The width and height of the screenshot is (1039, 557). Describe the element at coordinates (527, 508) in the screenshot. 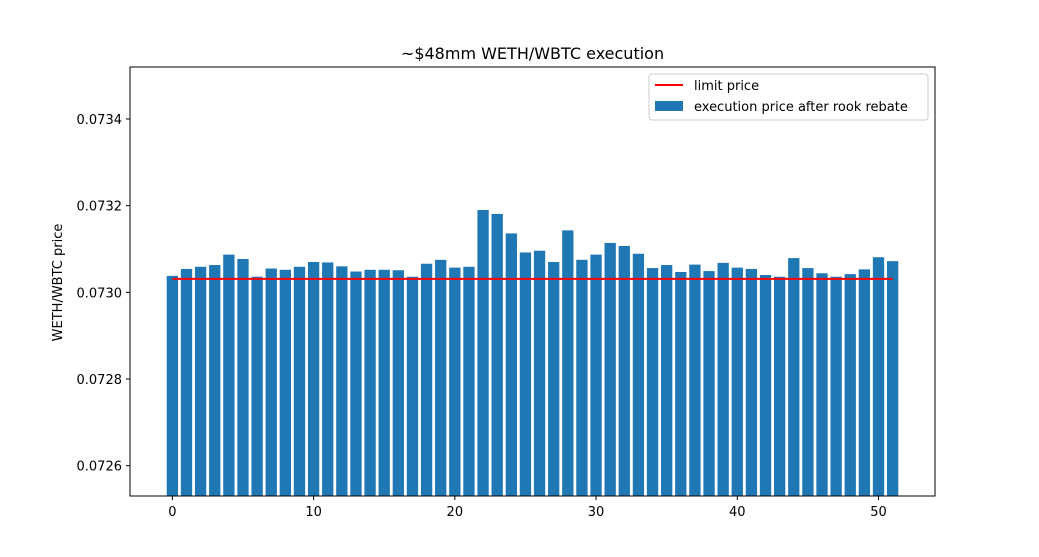

I see `x-axis: 0 10 20 30 40 50` at that location.